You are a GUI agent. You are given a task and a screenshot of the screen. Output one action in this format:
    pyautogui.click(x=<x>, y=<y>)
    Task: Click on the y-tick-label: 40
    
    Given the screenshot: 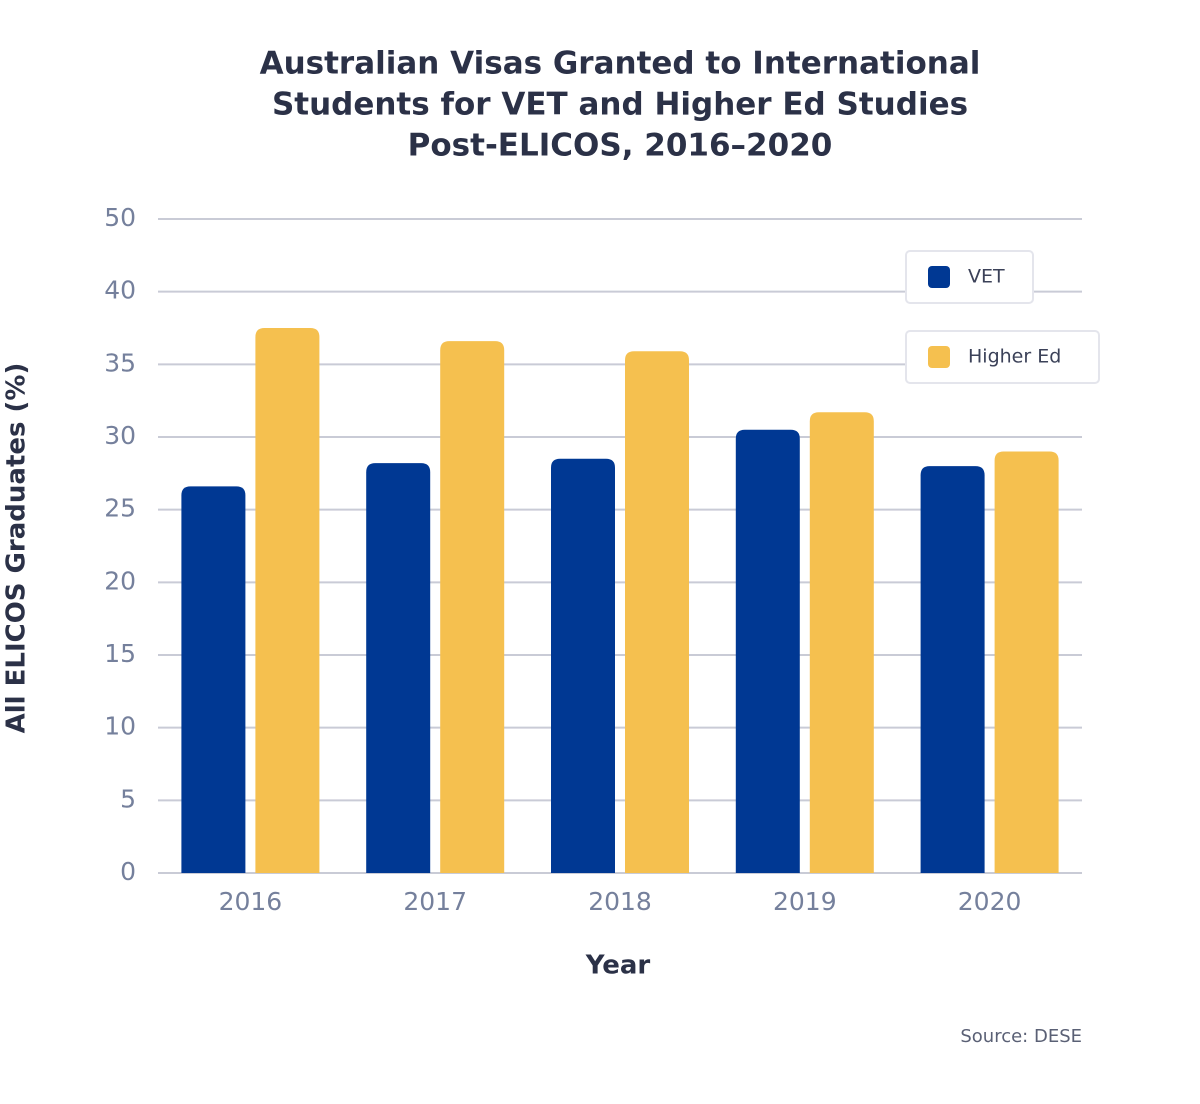 What is the action you would take?
    pyautogui.click(x=120, y=290)
    